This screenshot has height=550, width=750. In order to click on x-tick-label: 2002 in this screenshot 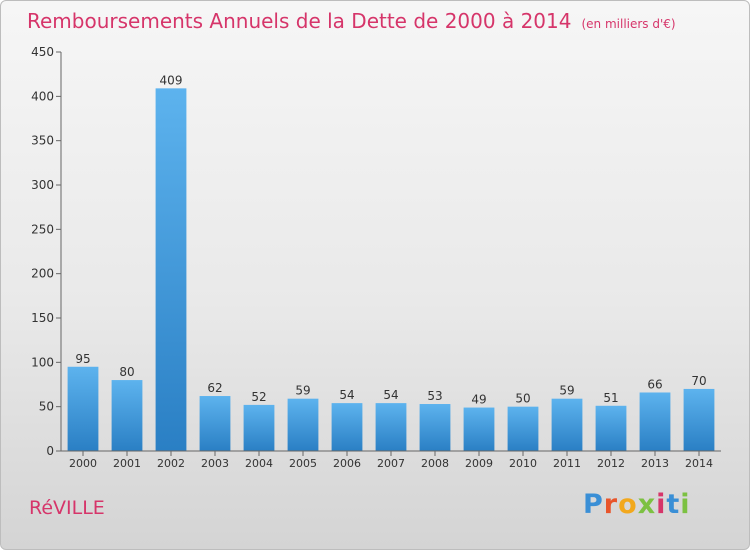, I will do `click(171, 463)`.